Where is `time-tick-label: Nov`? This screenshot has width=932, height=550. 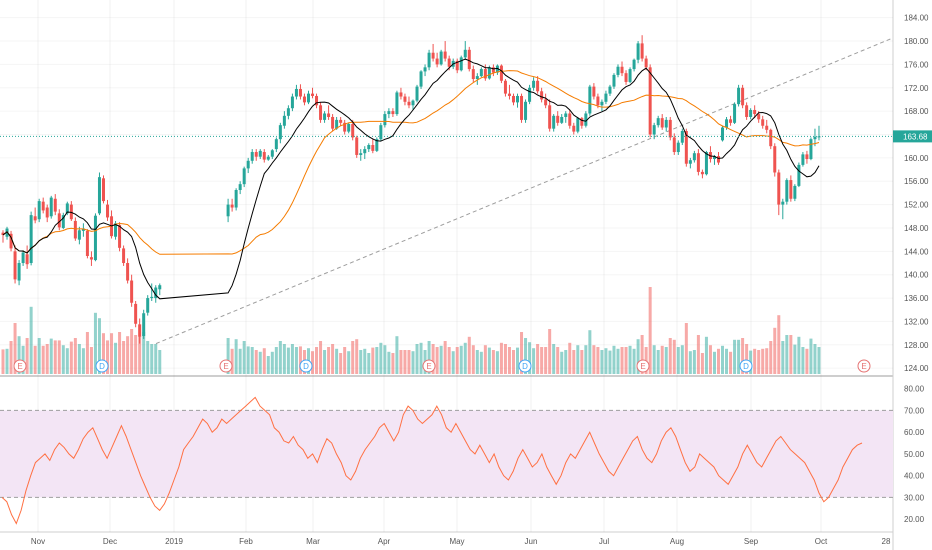 time-tick-label: Nov is located at coordinates (38, 541).